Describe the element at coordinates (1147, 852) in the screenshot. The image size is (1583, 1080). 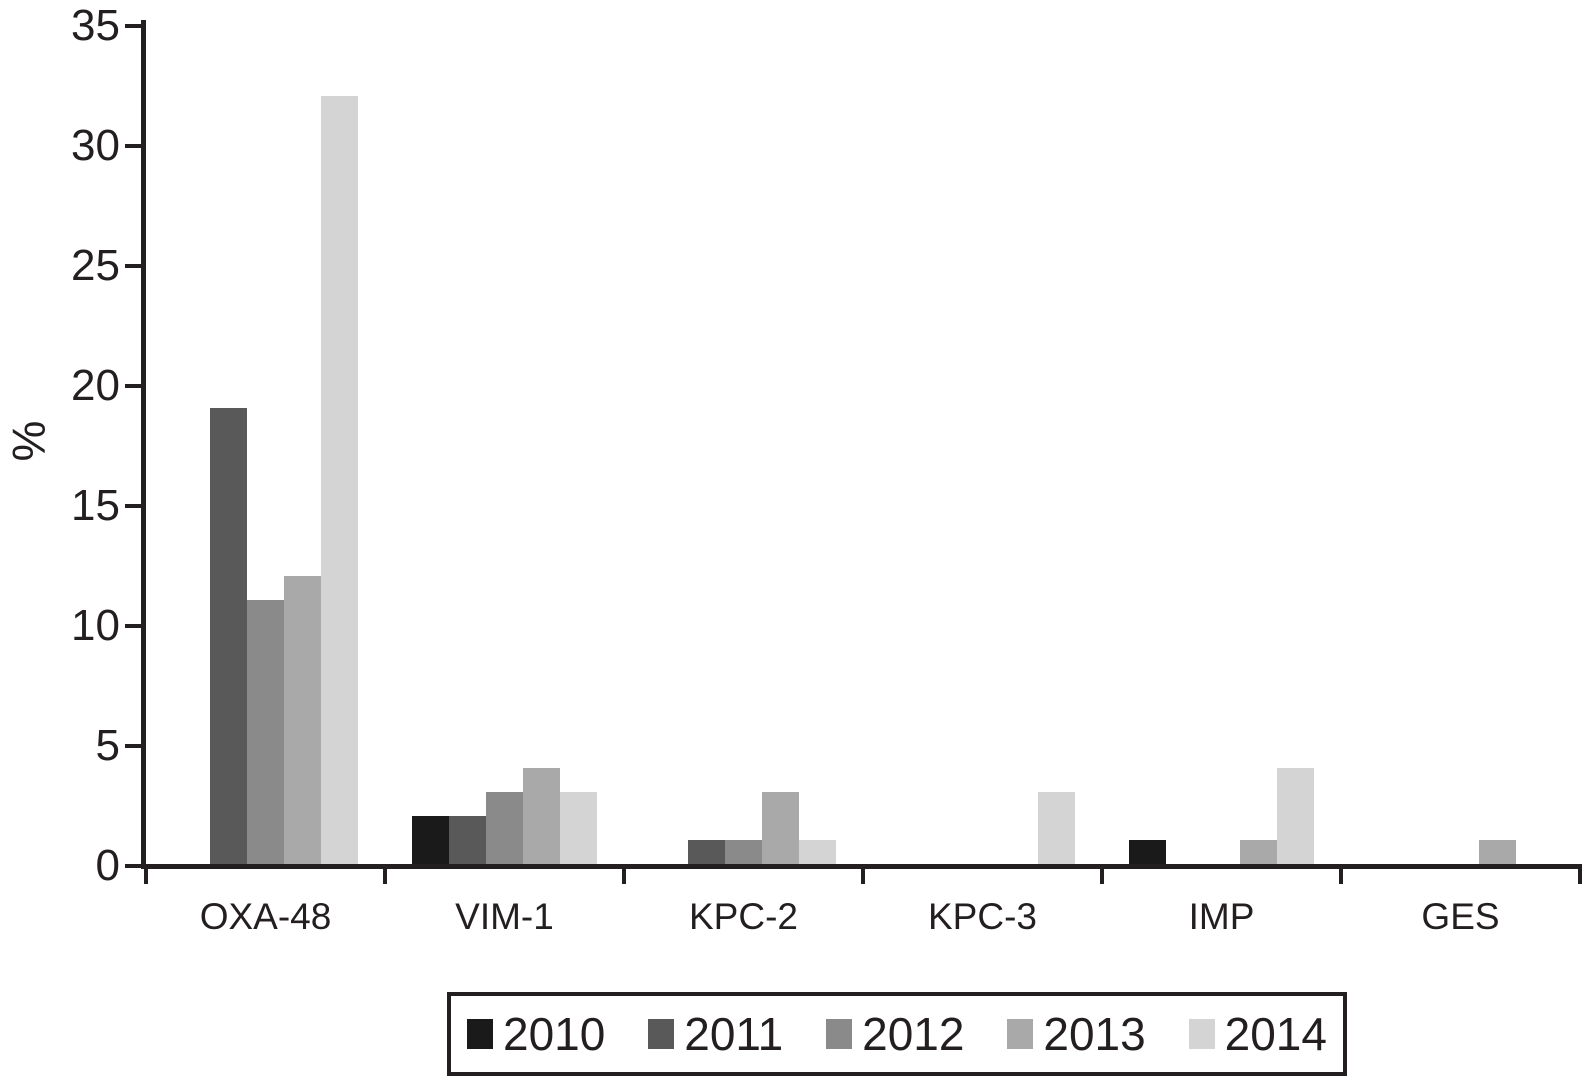
I see `bar-IMP-2010` at that location.